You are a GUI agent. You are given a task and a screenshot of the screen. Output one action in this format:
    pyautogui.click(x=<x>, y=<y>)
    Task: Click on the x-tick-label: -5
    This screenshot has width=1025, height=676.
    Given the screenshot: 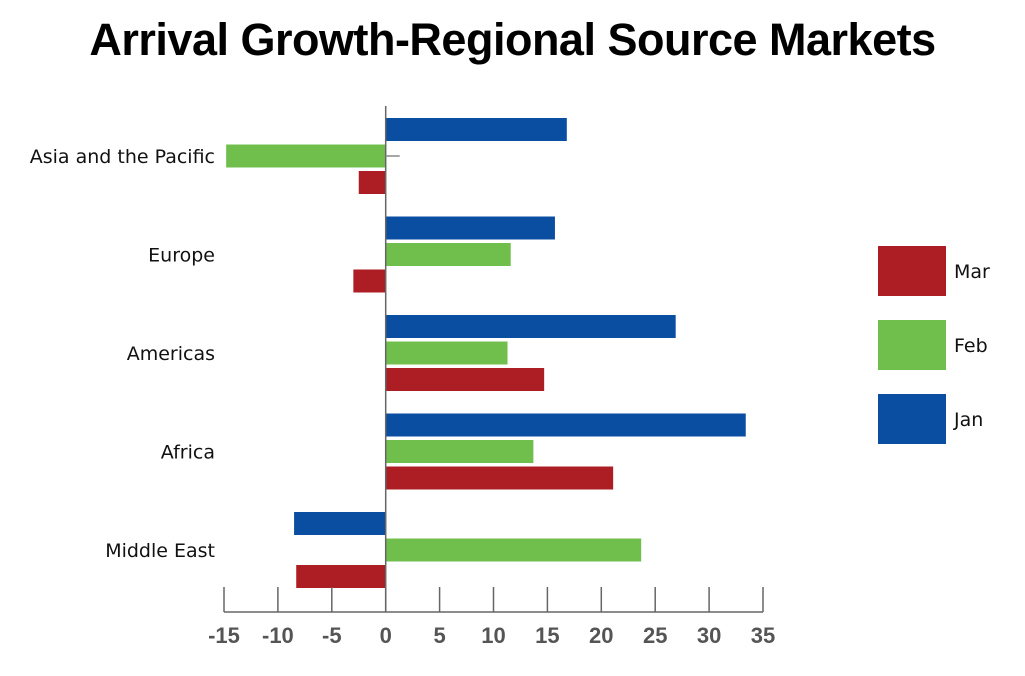 What is the action you would take?
    pyautogui.click(x=332, y=635)
    